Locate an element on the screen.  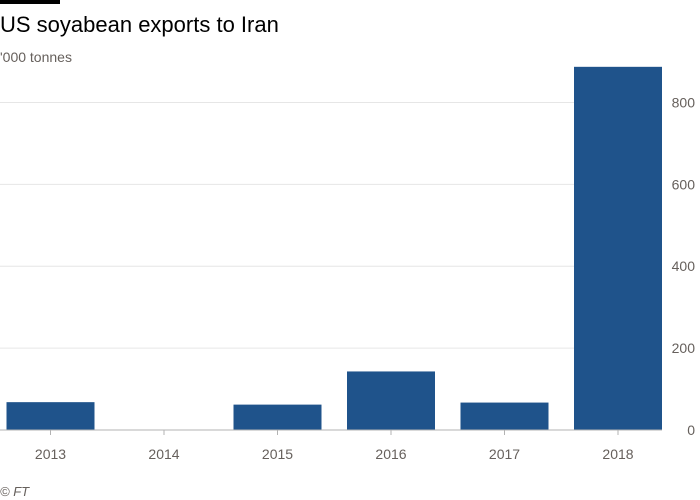
x-axis is located at coordinates (331, 432).